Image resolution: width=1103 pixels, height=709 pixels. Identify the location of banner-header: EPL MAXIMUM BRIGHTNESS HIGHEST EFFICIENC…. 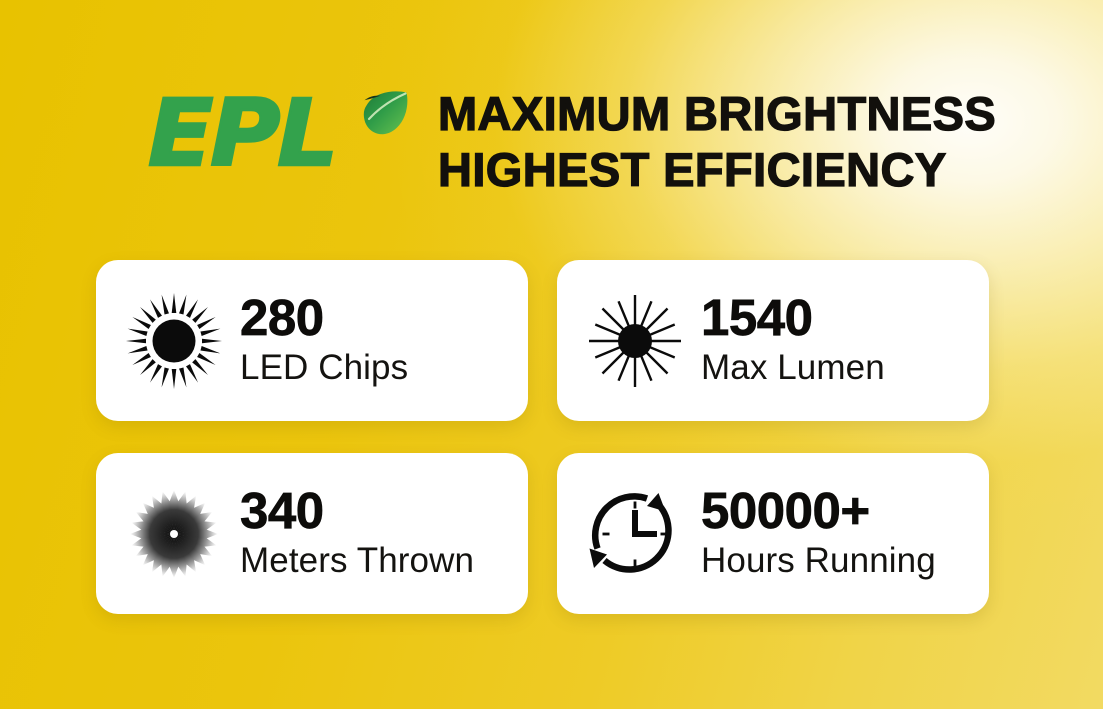
(572, 139).